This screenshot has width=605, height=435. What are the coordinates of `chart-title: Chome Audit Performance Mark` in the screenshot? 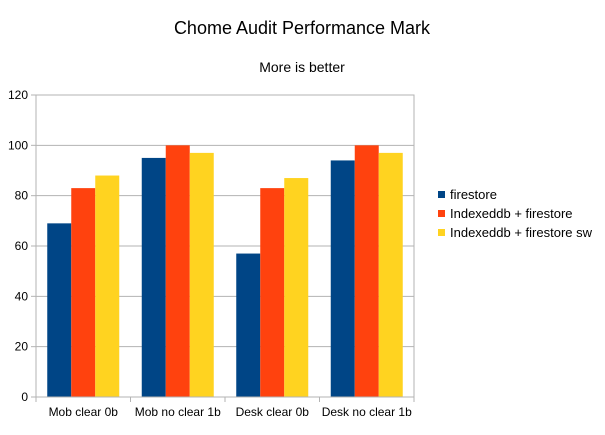 It's located at (302, 28).